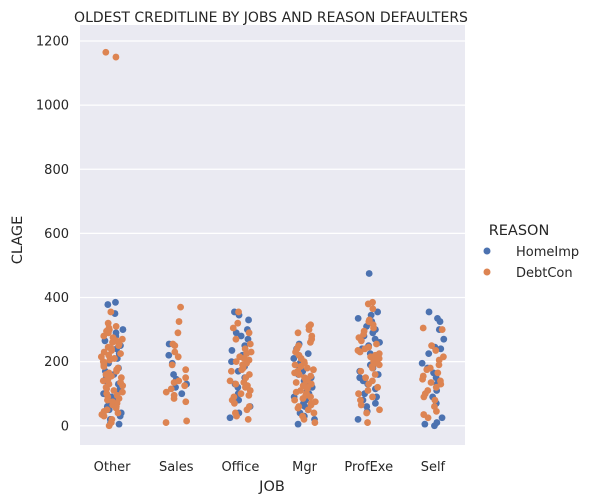  What do you see at coordinates (56, 362) in the screenshot?
I see `y-tick-label: 200` at bounding box center [56, 362].